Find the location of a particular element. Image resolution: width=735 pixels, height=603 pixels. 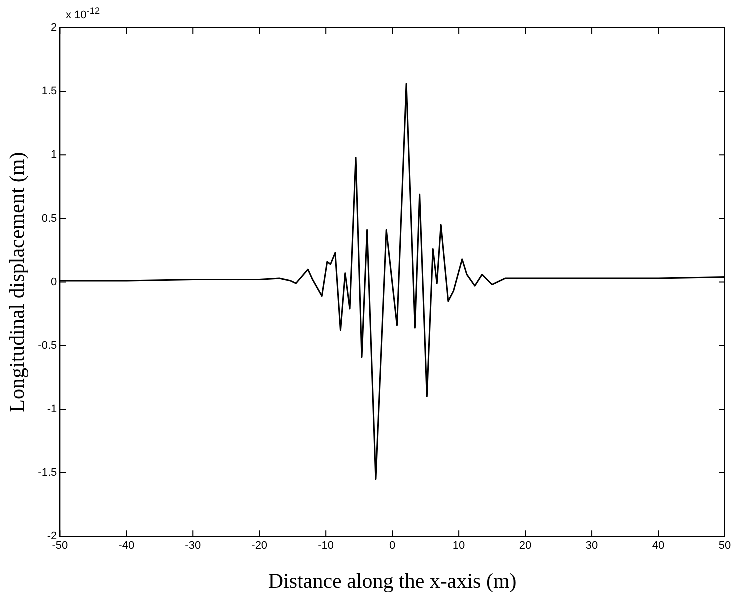

x-tick-label: 20 is located at coordinates (525, 546).